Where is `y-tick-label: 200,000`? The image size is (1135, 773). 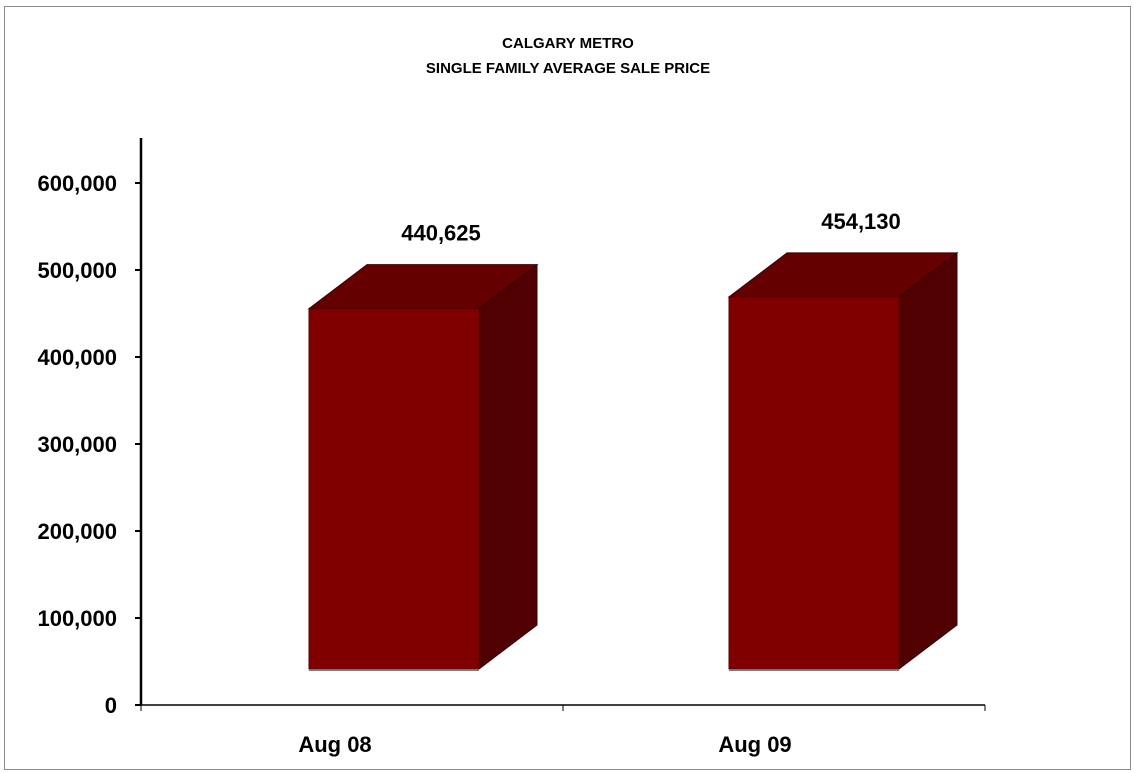 y-tick-label: 200,000 is located at coordinates (77, 531).